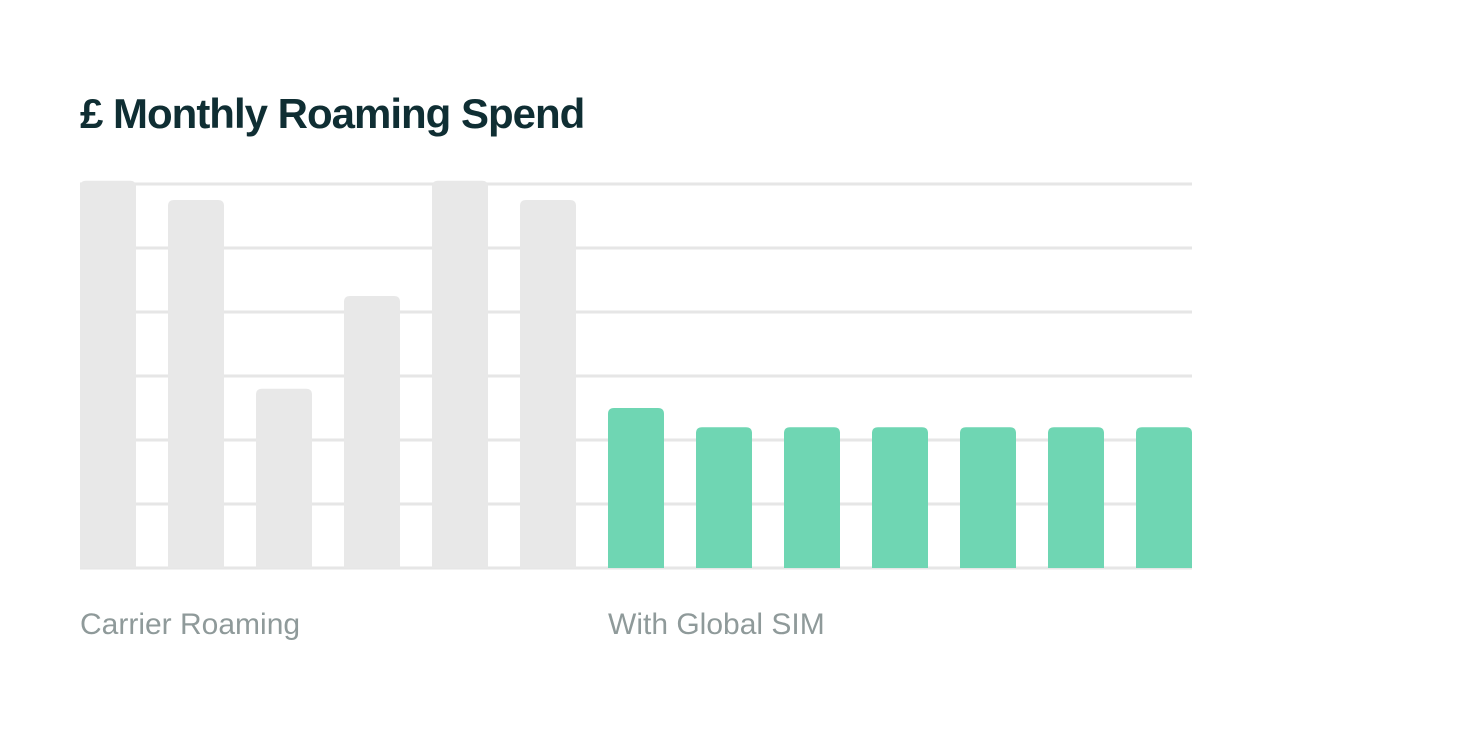 This screenshot has height=733, width=1468. I want to click on series-label: Carrier Roaming, so click(190, 624).